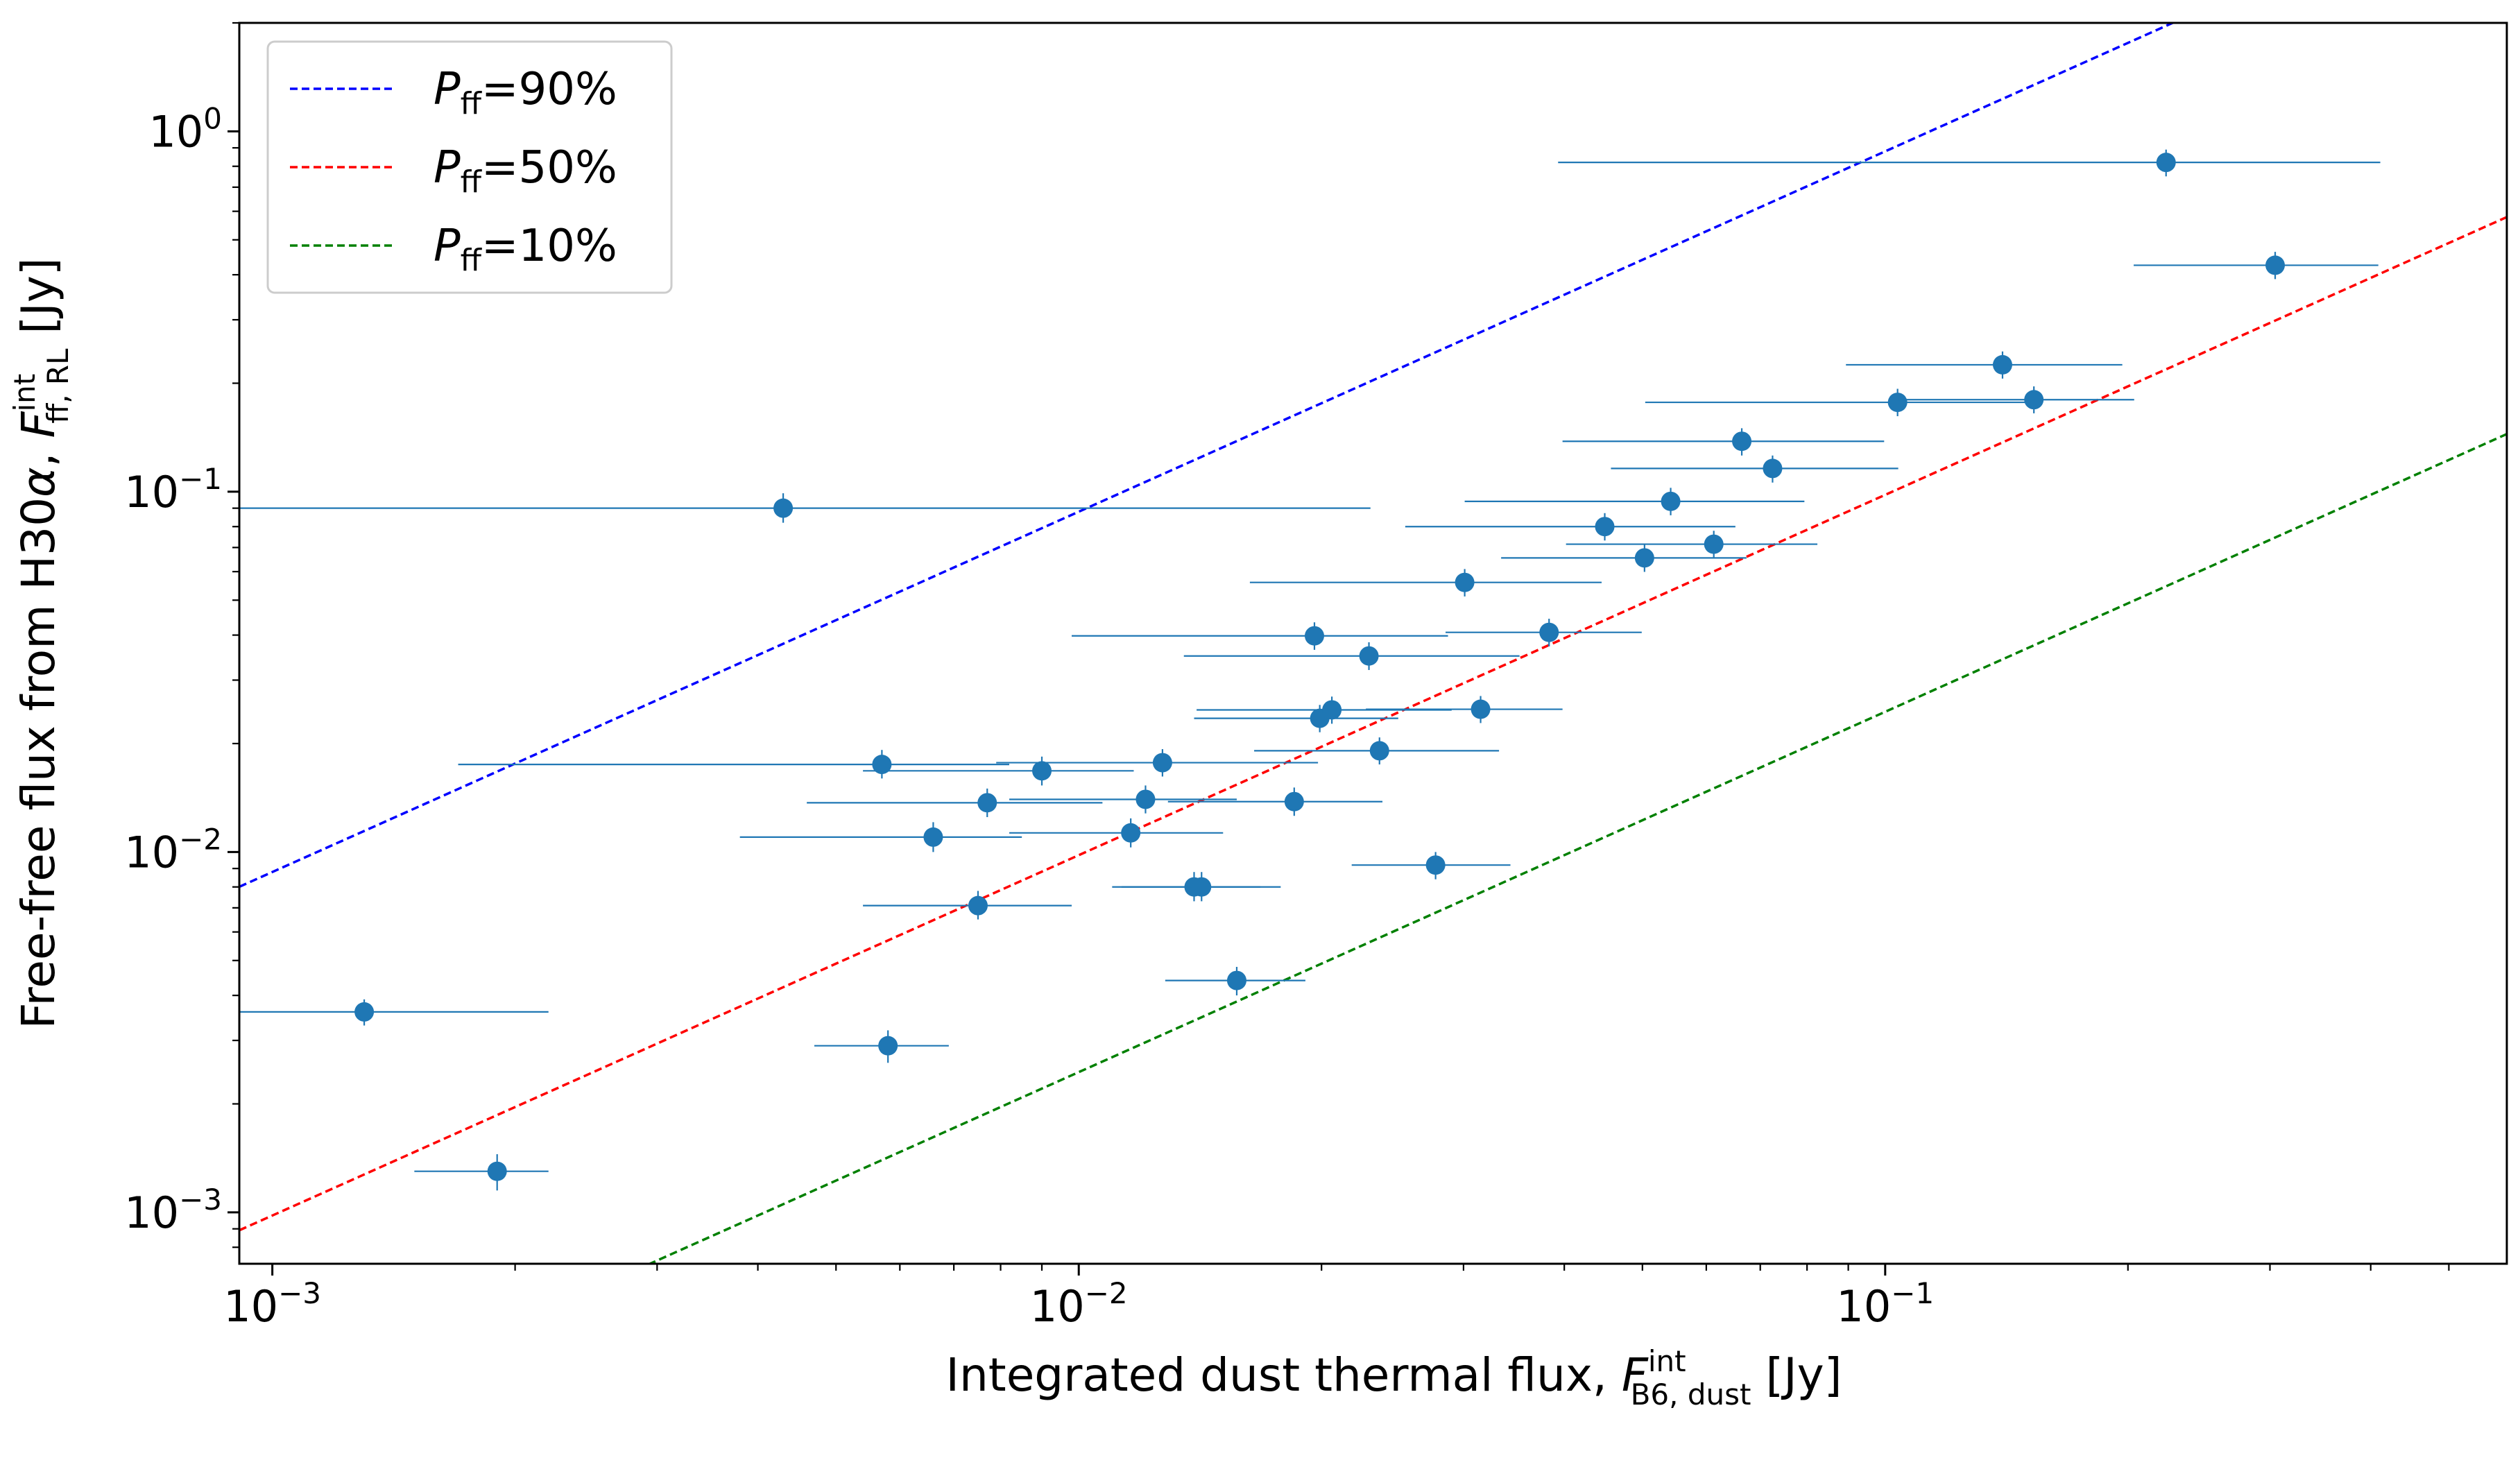 Image resolution: width=2520 pixels, height=1476 pixels. What do you see at coordinates (1284, 1375) in the screenshot?
I see `x-axis-title-main: Integrated dust thermal flux,` at bounding box center [1284, 1375].